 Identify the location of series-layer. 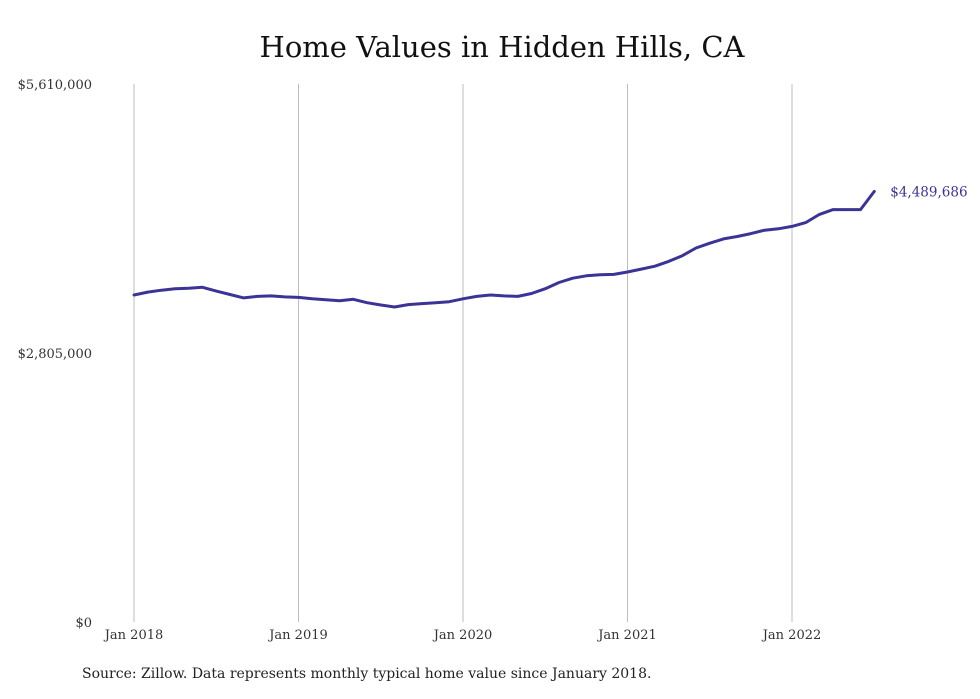
(504, 249).